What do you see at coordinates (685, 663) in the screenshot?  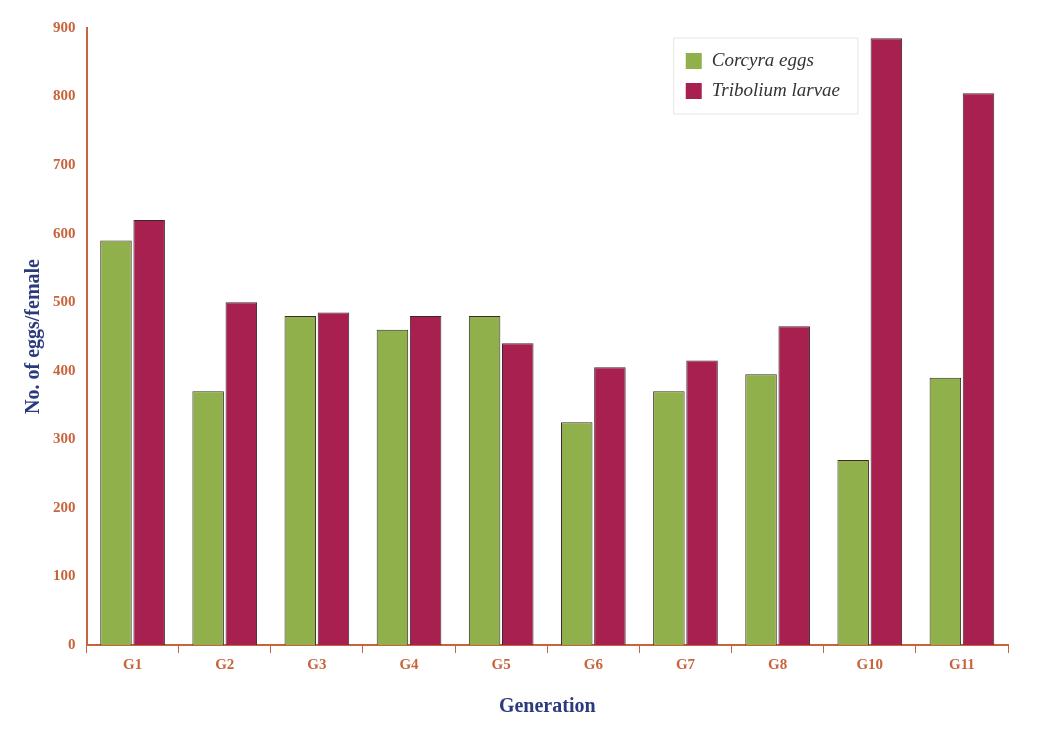 I see `x-tick-label: G7` at bounding box center [685, 663].